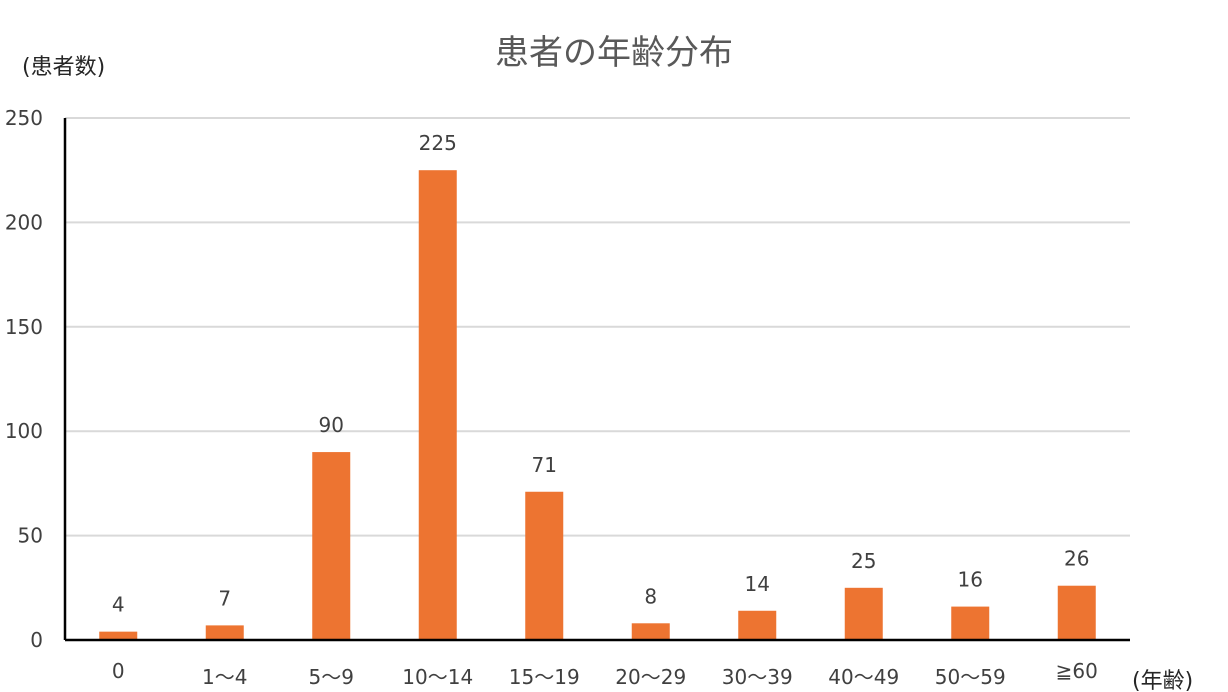 The width and height of the screenshot is (1228, 692). Describe the element at coordinates (224, 677) in the screenshot. I see `x-category-label: 1～4` at that location.